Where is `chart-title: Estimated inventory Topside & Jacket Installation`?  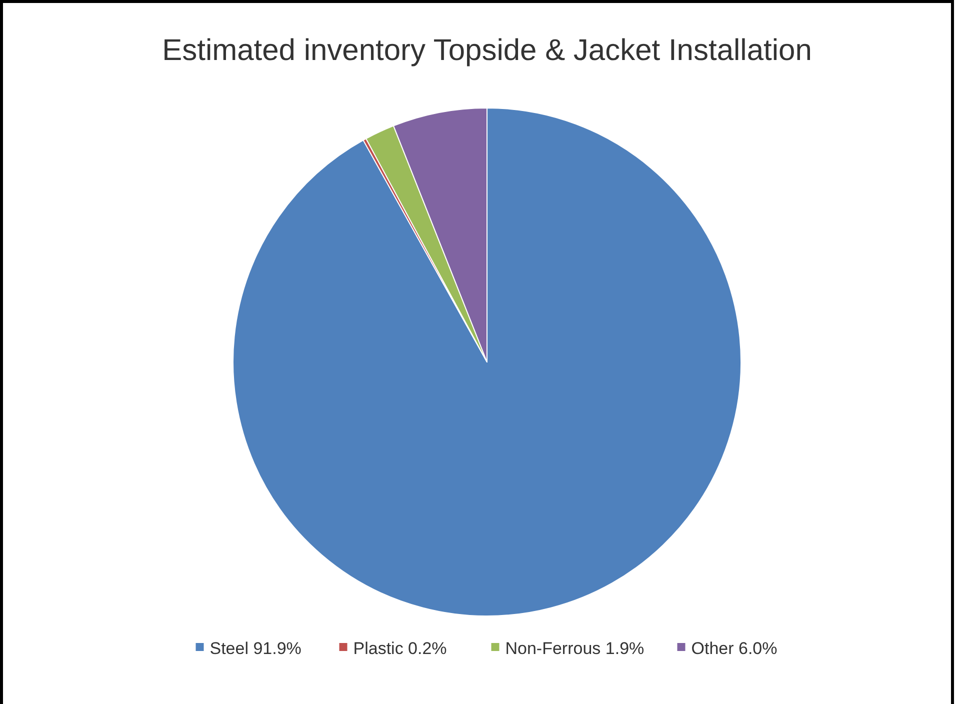 chart-title: Estimated inventory Topside & Jacket Installation is located at coordinates (487, 50).